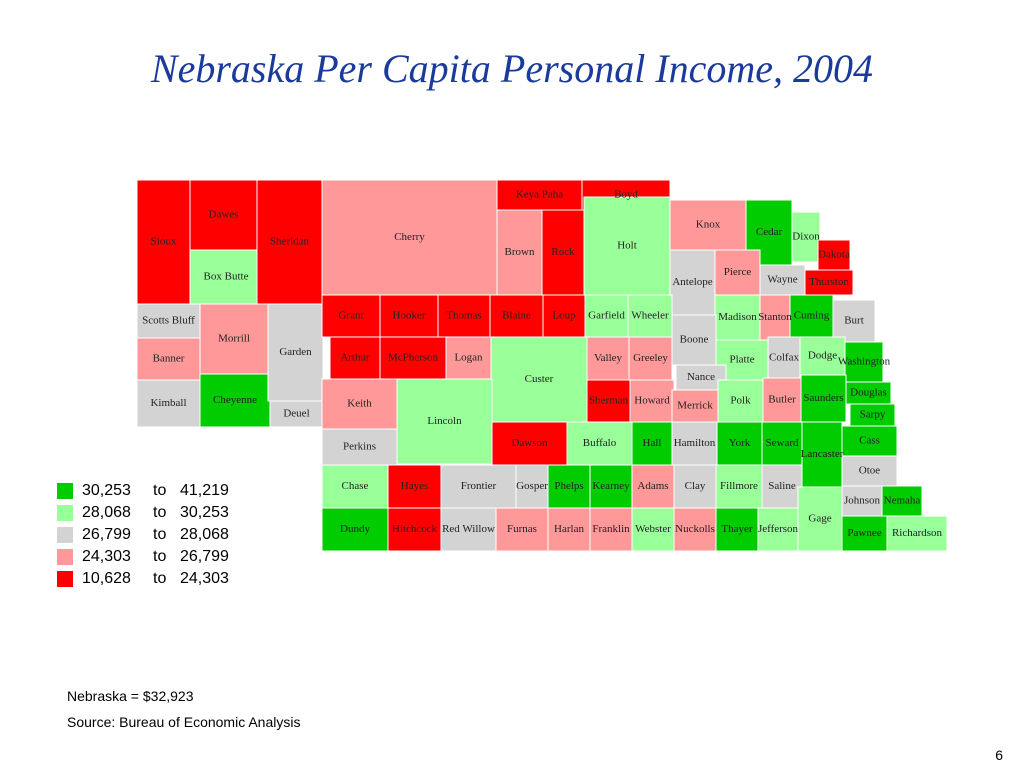  I want to click on county-label: Butler, so click(782, 400).